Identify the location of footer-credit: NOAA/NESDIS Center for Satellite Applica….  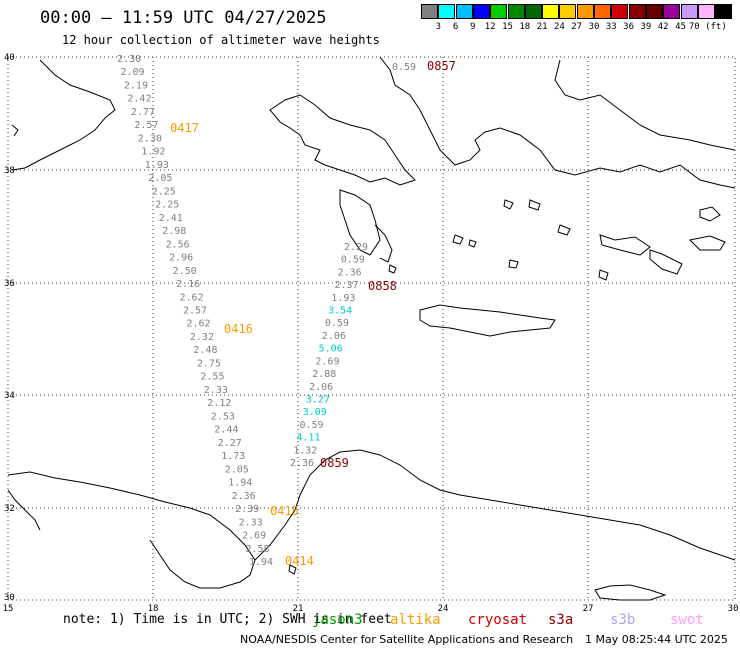
(407, 639).